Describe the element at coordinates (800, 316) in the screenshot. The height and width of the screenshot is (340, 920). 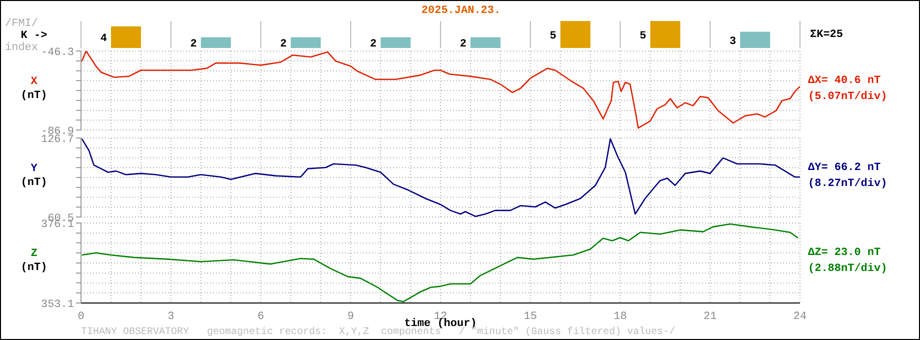
I see `x-tick-label: 24` at that location.